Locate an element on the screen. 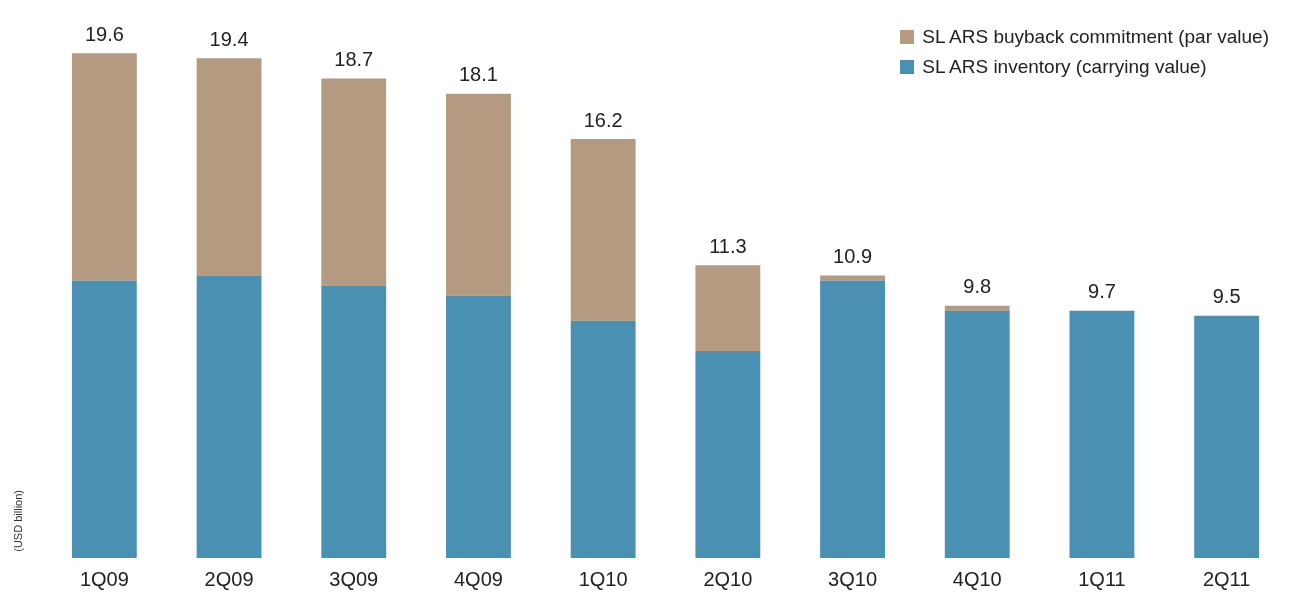 This screenshot has height=610, width=1307. annotation: 9.8 is located at coordinates (977, 286).